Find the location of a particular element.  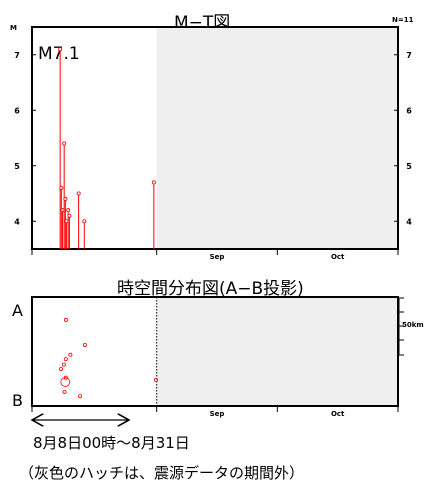

mt-x-tick-label: Oct is located at coordinates (338, 257).